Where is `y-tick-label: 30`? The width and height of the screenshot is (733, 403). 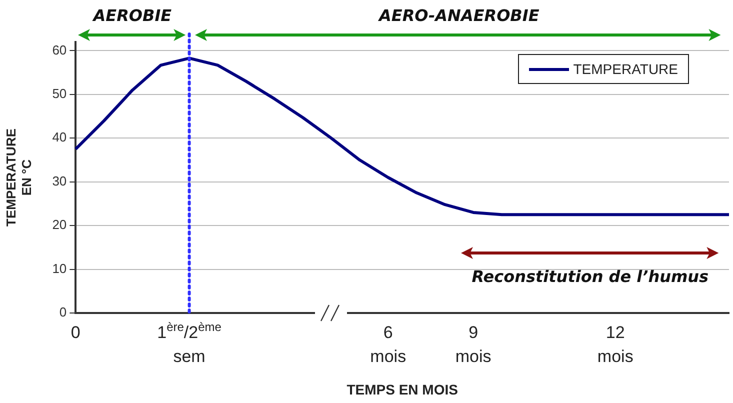
y-tick-label: 30 is located at coordinates (59, 180).